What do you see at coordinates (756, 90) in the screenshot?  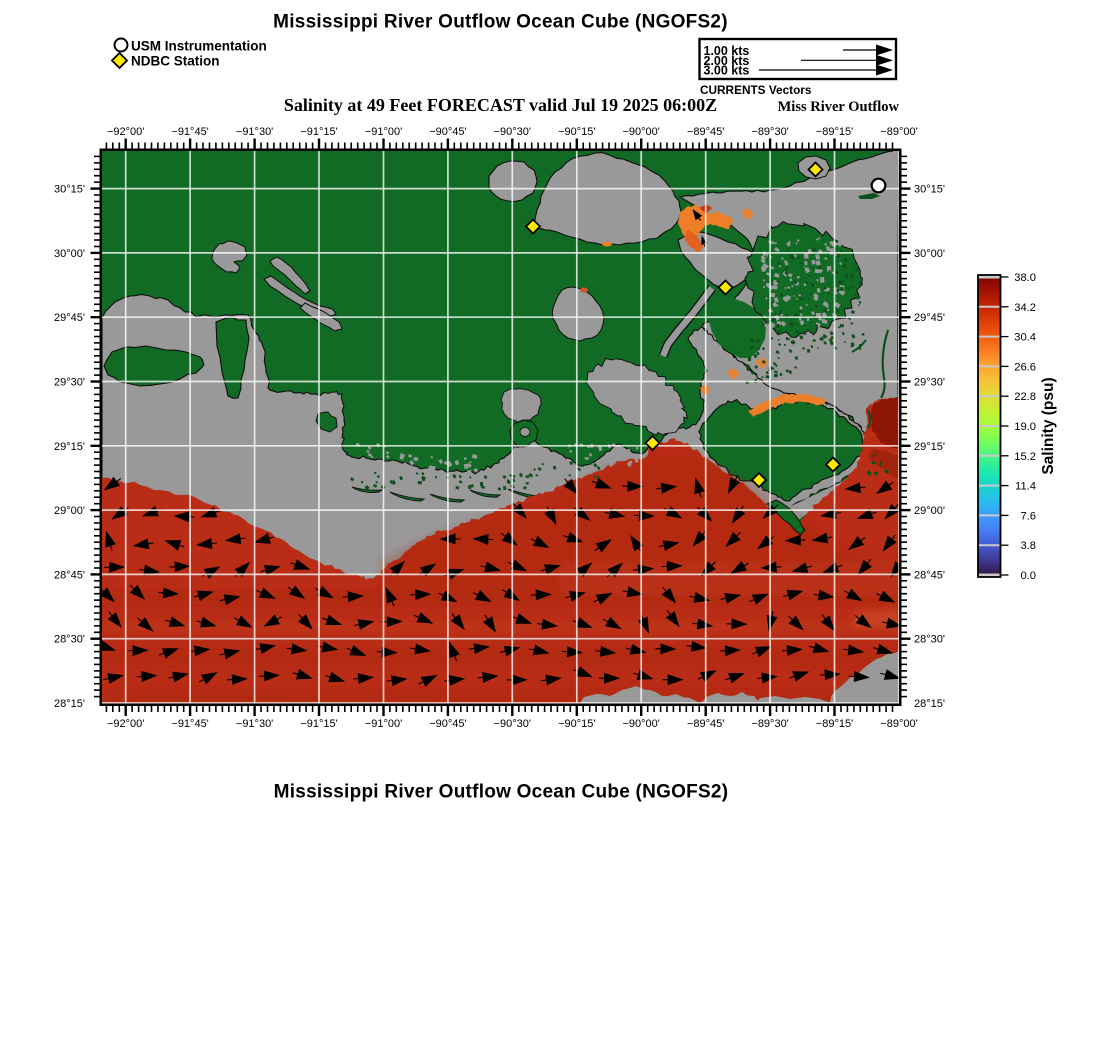 I see `svg-text: CURRENTS Vectors` at bounding box center [756, 90].